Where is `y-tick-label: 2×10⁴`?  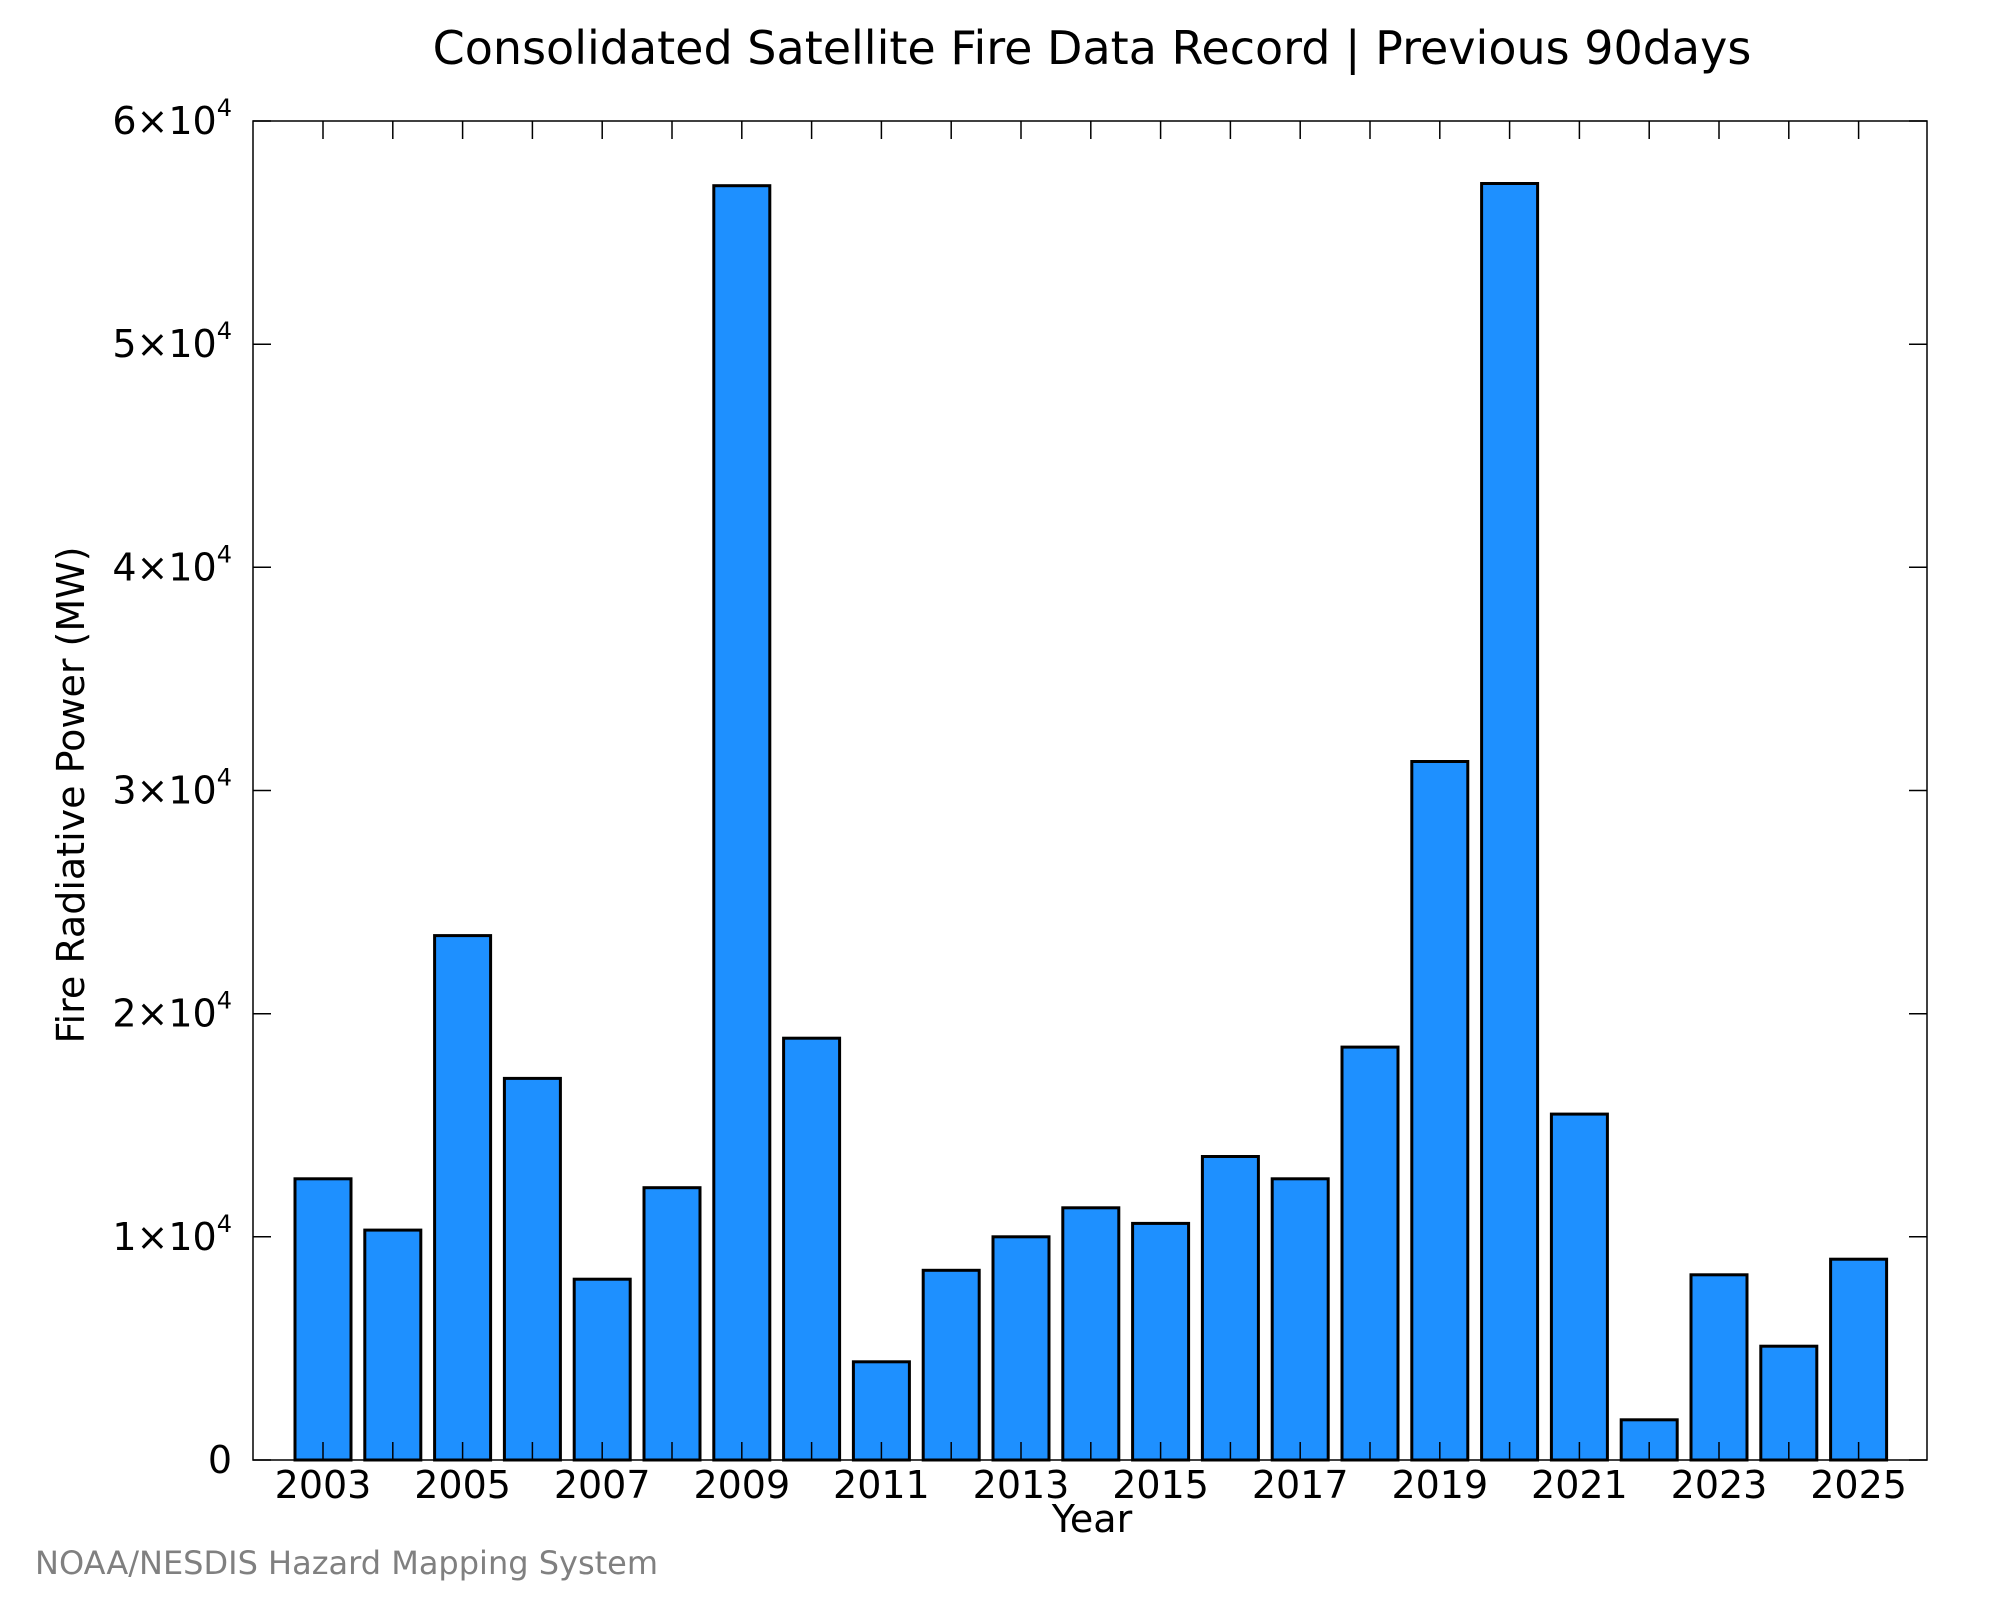
y-tick-label: 2×10⁴ is located at coordinates (172, 1011).